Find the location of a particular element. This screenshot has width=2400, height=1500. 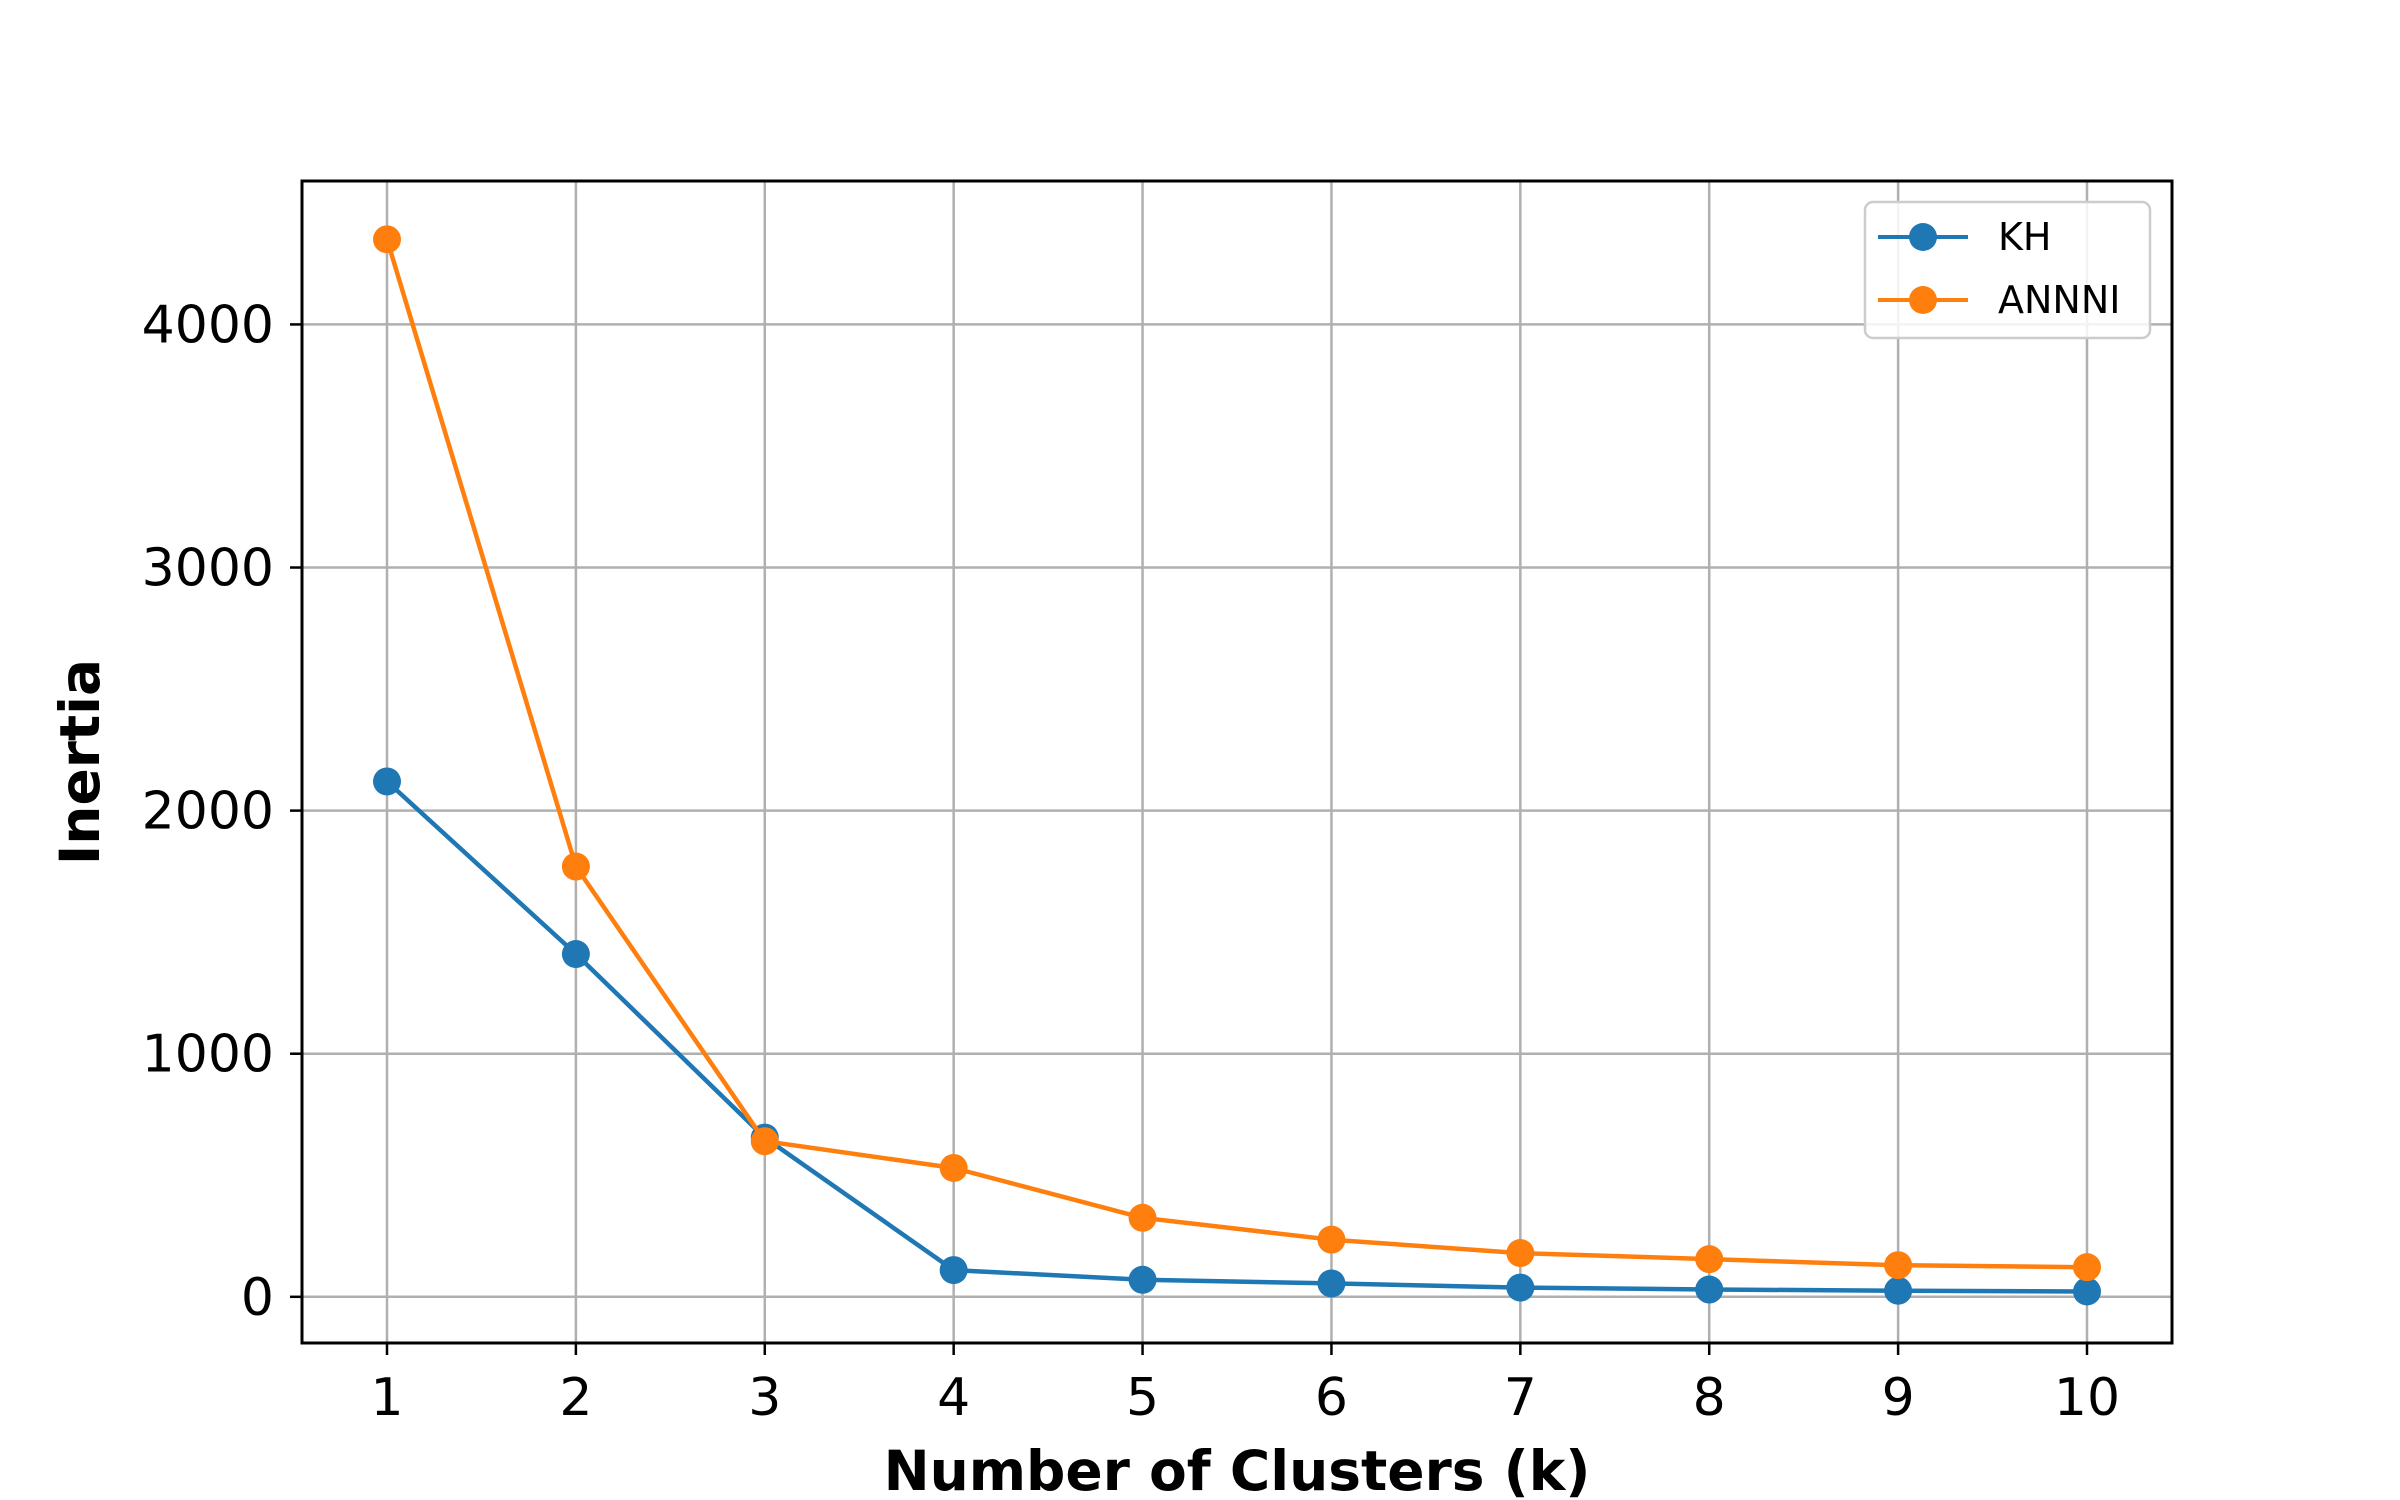

x-tick-label: 4 is located at coordinates (953, 1398).